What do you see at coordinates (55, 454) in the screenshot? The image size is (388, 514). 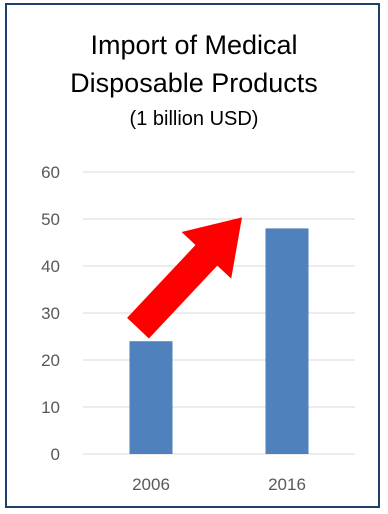 I see `y-tick-label-0: 0` at bounding box center [55, 454].